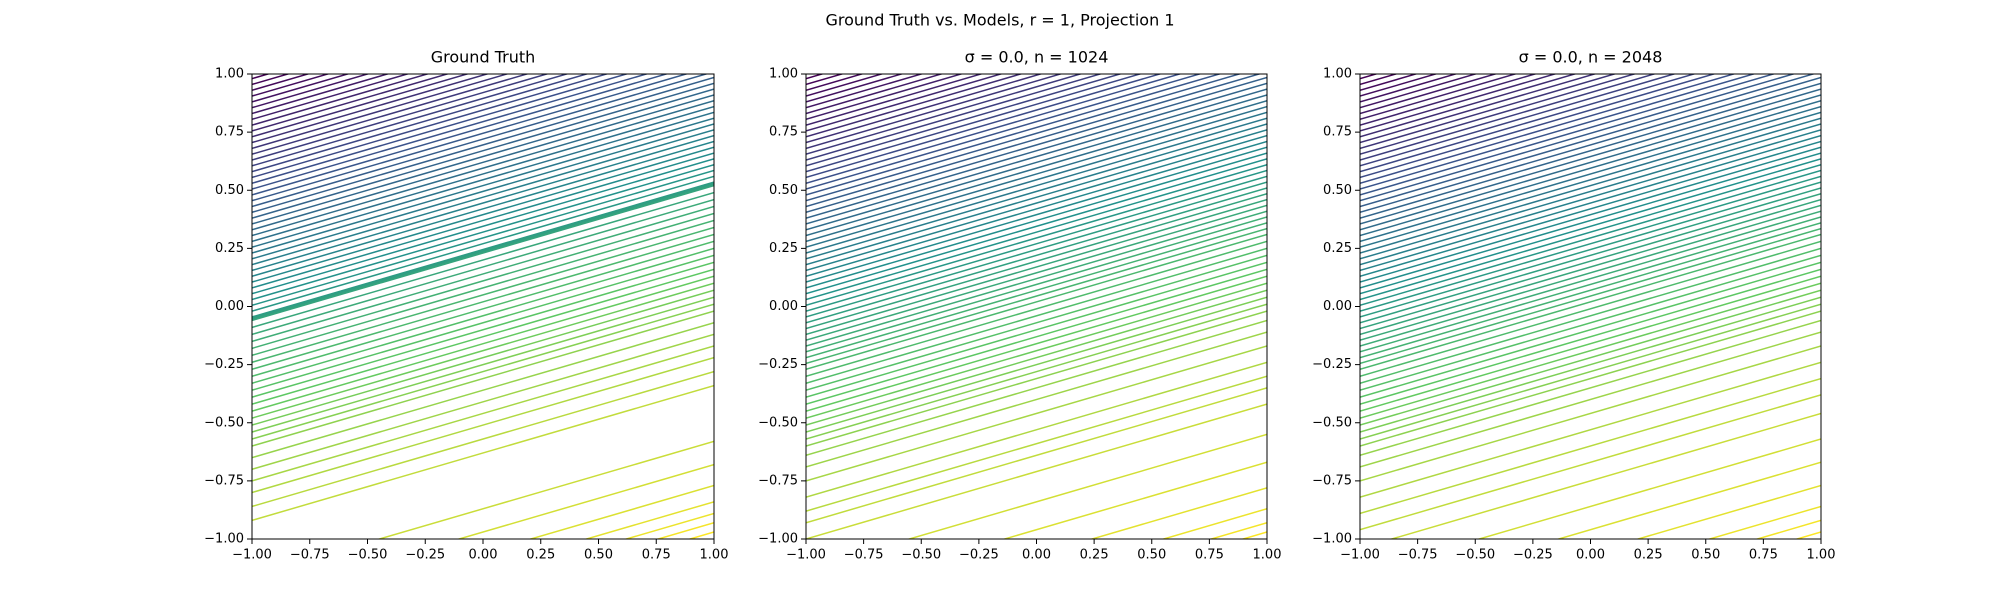 This screenshot has height=600, width=2000. Describe the element at coordinates (783, 306) in the screenshot. I see `y-tick-label: 0.00` at that location.